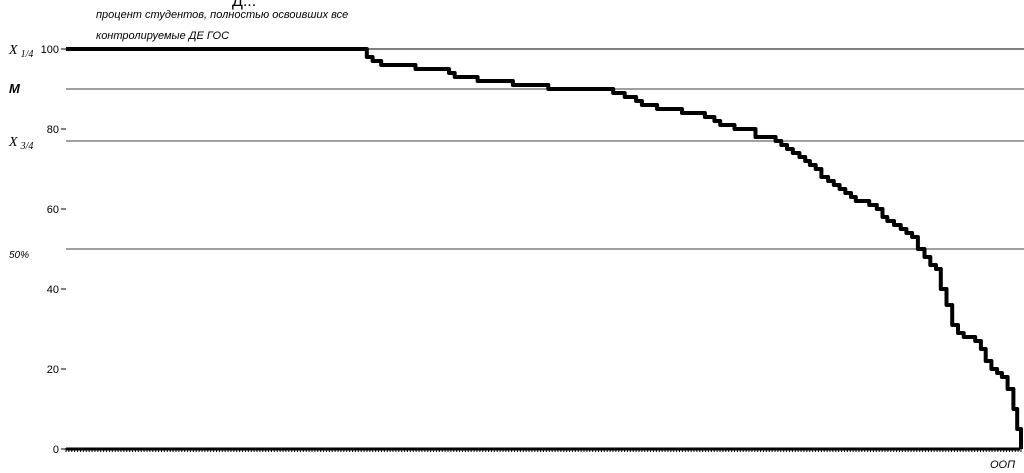 Image resolution: width=1024 pixels, height=473 pixels. Describe the element at coordinates (53, 290) in the screenshot. I see `y-tick-label: 40` at that location.